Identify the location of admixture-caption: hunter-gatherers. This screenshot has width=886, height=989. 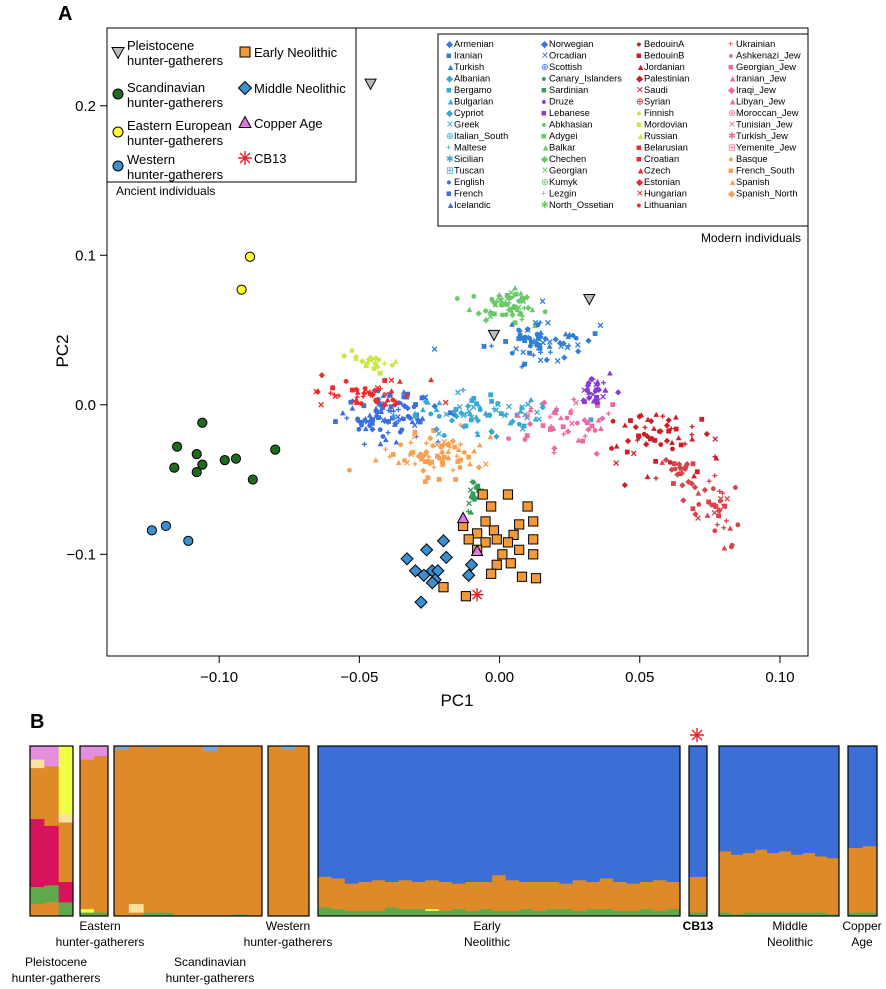
(100, 942).